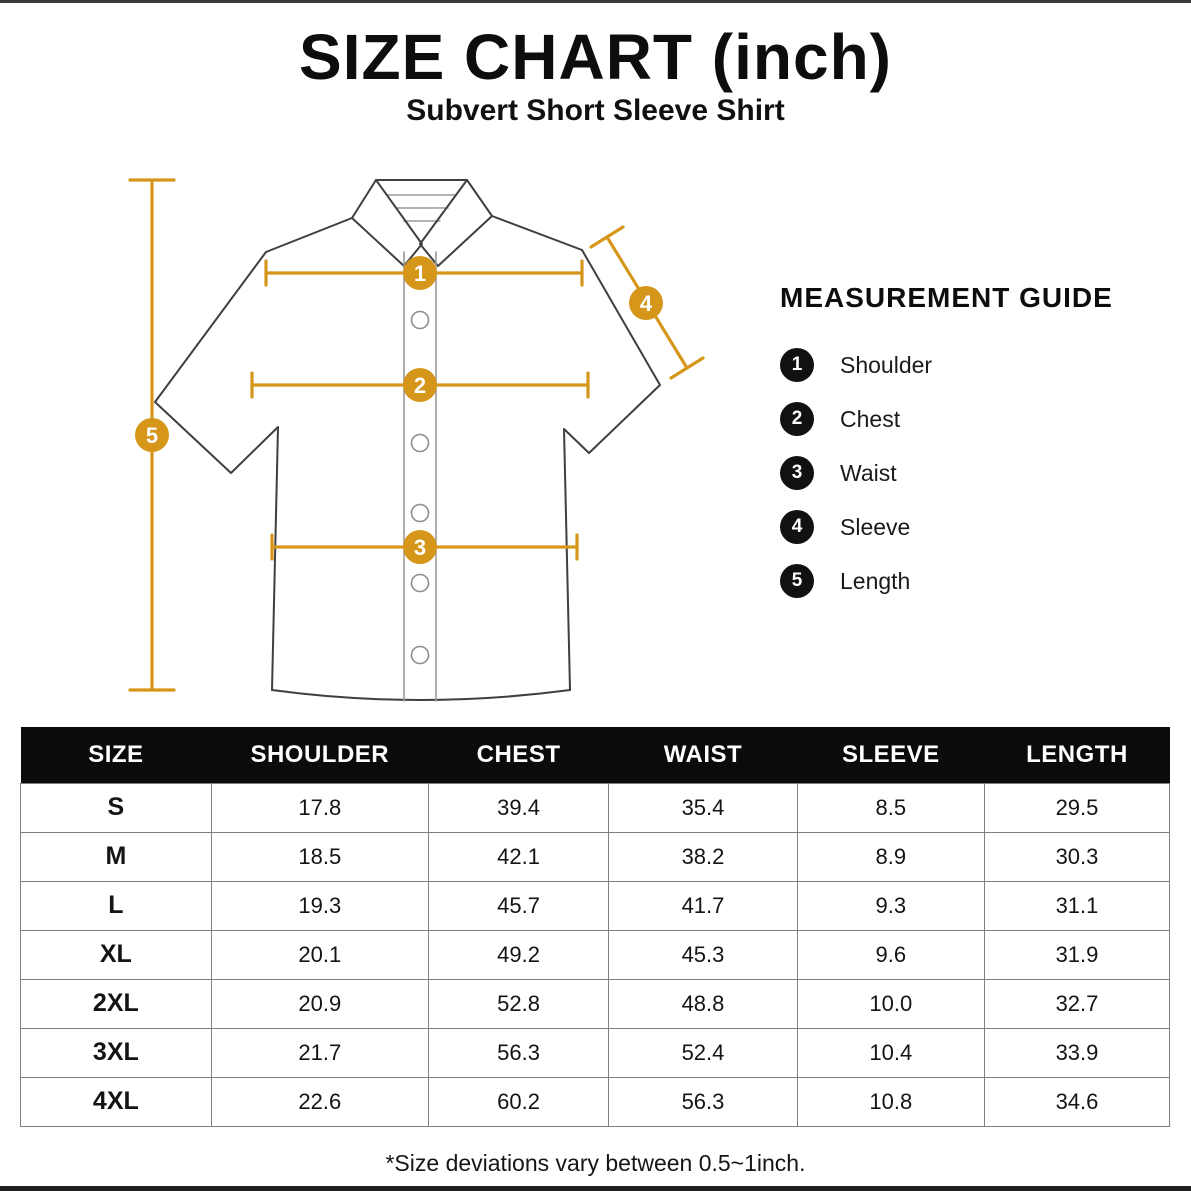  Describe the element at coordinates (703, 856) in the screenshot. I see `measurement-value-cell: 38.2` at that location.